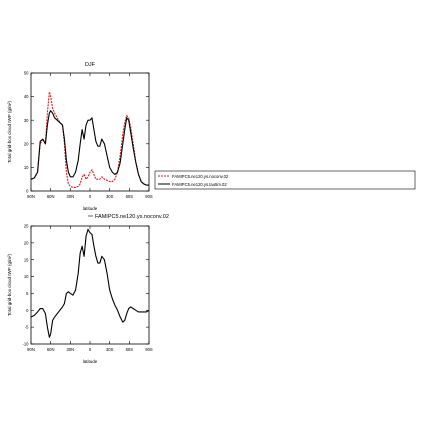  What do you see at coordinates (200, 176) in the screenshot?
I see `legend-label-noconv: FAMIPC5.ne120.ys.noconv.02` at bounding box center [200, 176].